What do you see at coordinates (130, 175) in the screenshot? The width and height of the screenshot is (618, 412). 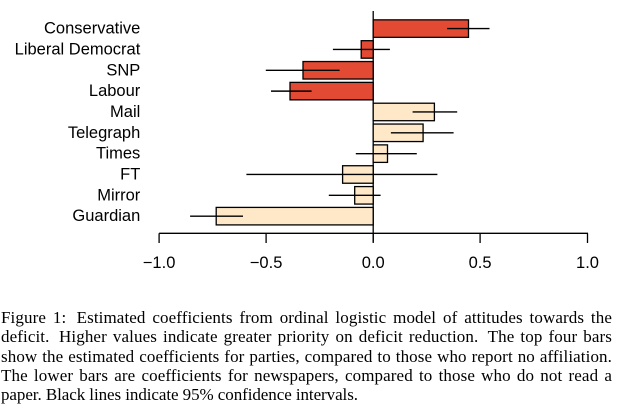 I see `svg-text: FT` at bounding box center [130, 175].